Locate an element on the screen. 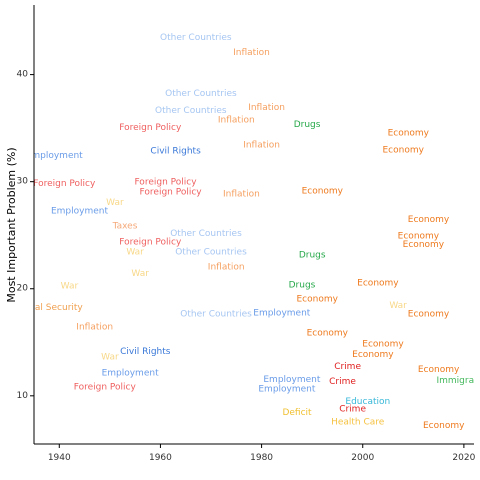 The image size is (480, 480). x-tick-label: 2020 is located at coordinates (463, 458).